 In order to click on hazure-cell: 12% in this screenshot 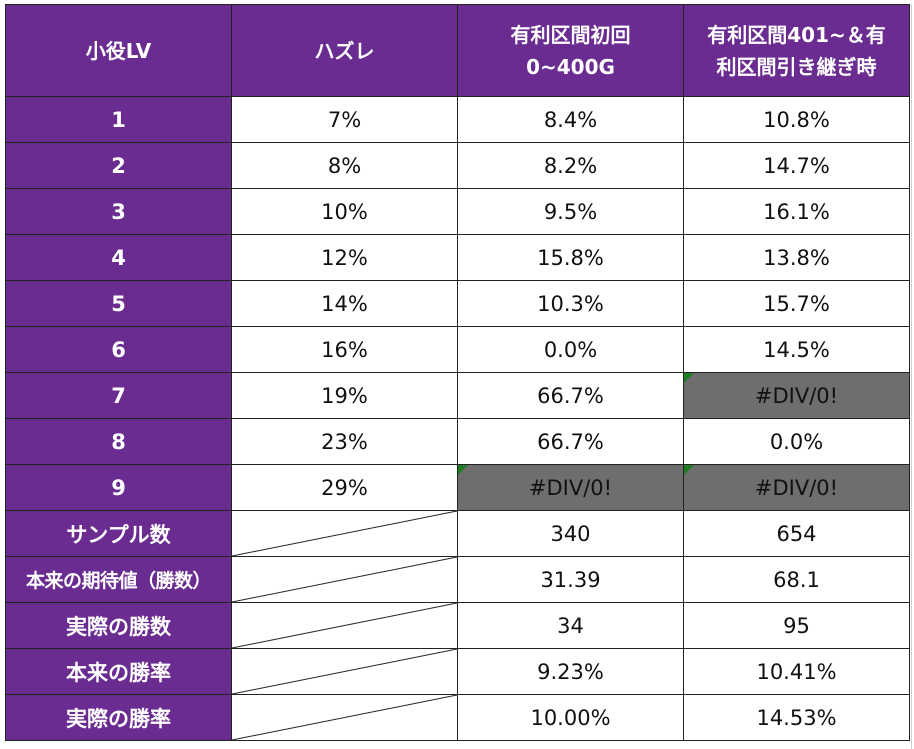, I will do `click(344, 257)`.